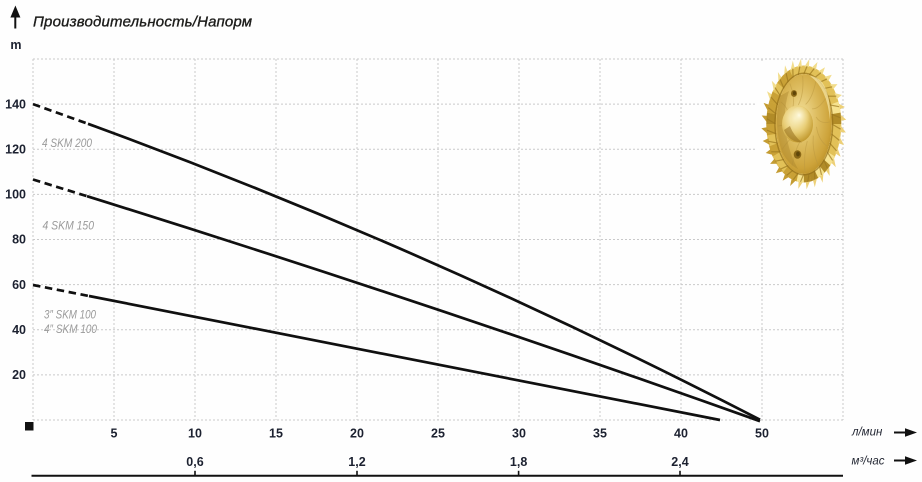 The width and height of the screenshot is (922, 482). I want to click on svg-text: м³/час, so click(868, 462).